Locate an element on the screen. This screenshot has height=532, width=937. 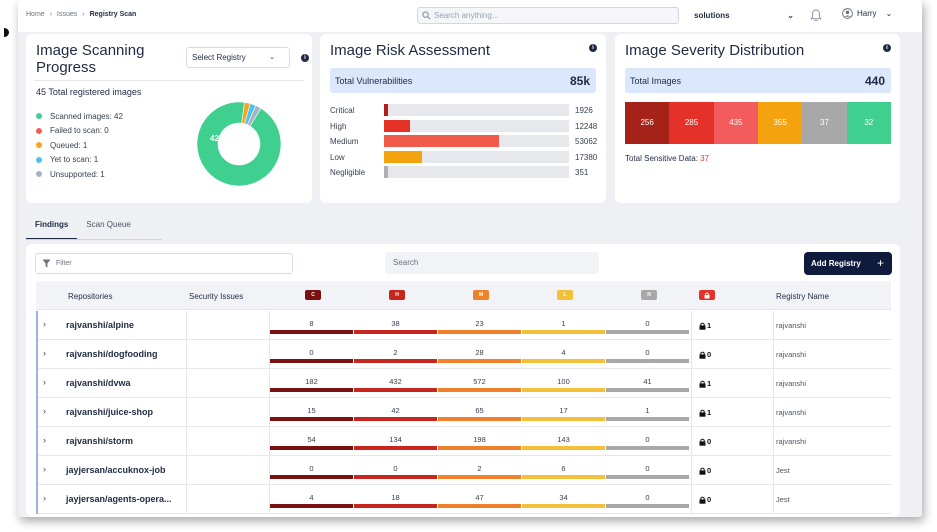
tab-findings: Findings is located at coordinates (52, 228).